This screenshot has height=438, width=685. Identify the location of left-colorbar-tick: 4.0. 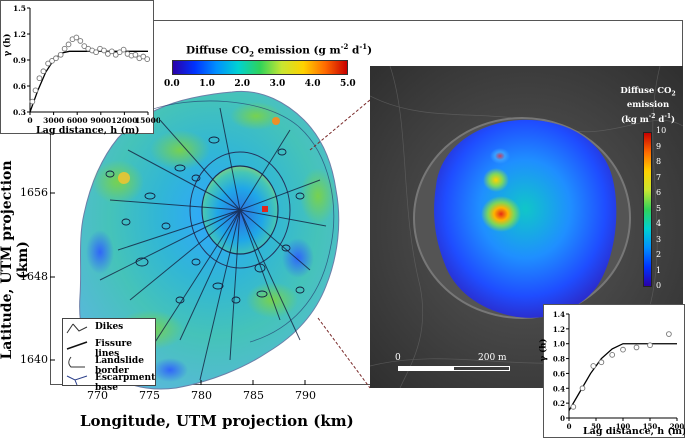
(312, 84).